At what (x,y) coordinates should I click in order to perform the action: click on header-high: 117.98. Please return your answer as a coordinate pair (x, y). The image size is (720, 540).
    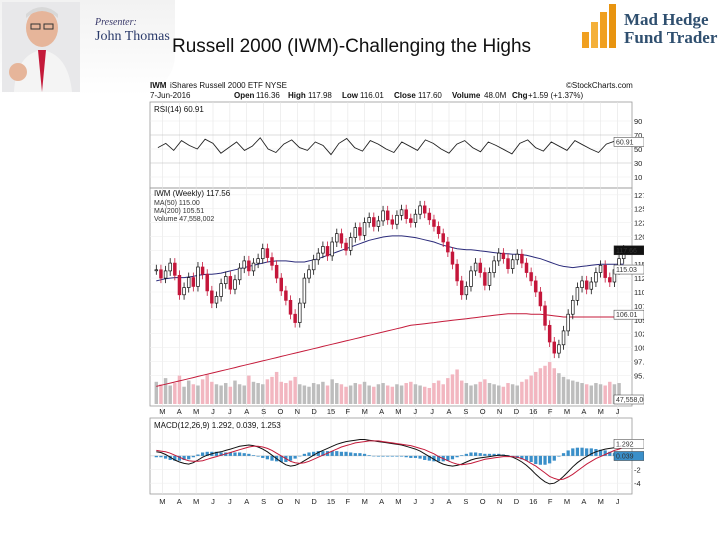
    Looking at the image, I should click on (320, 95).